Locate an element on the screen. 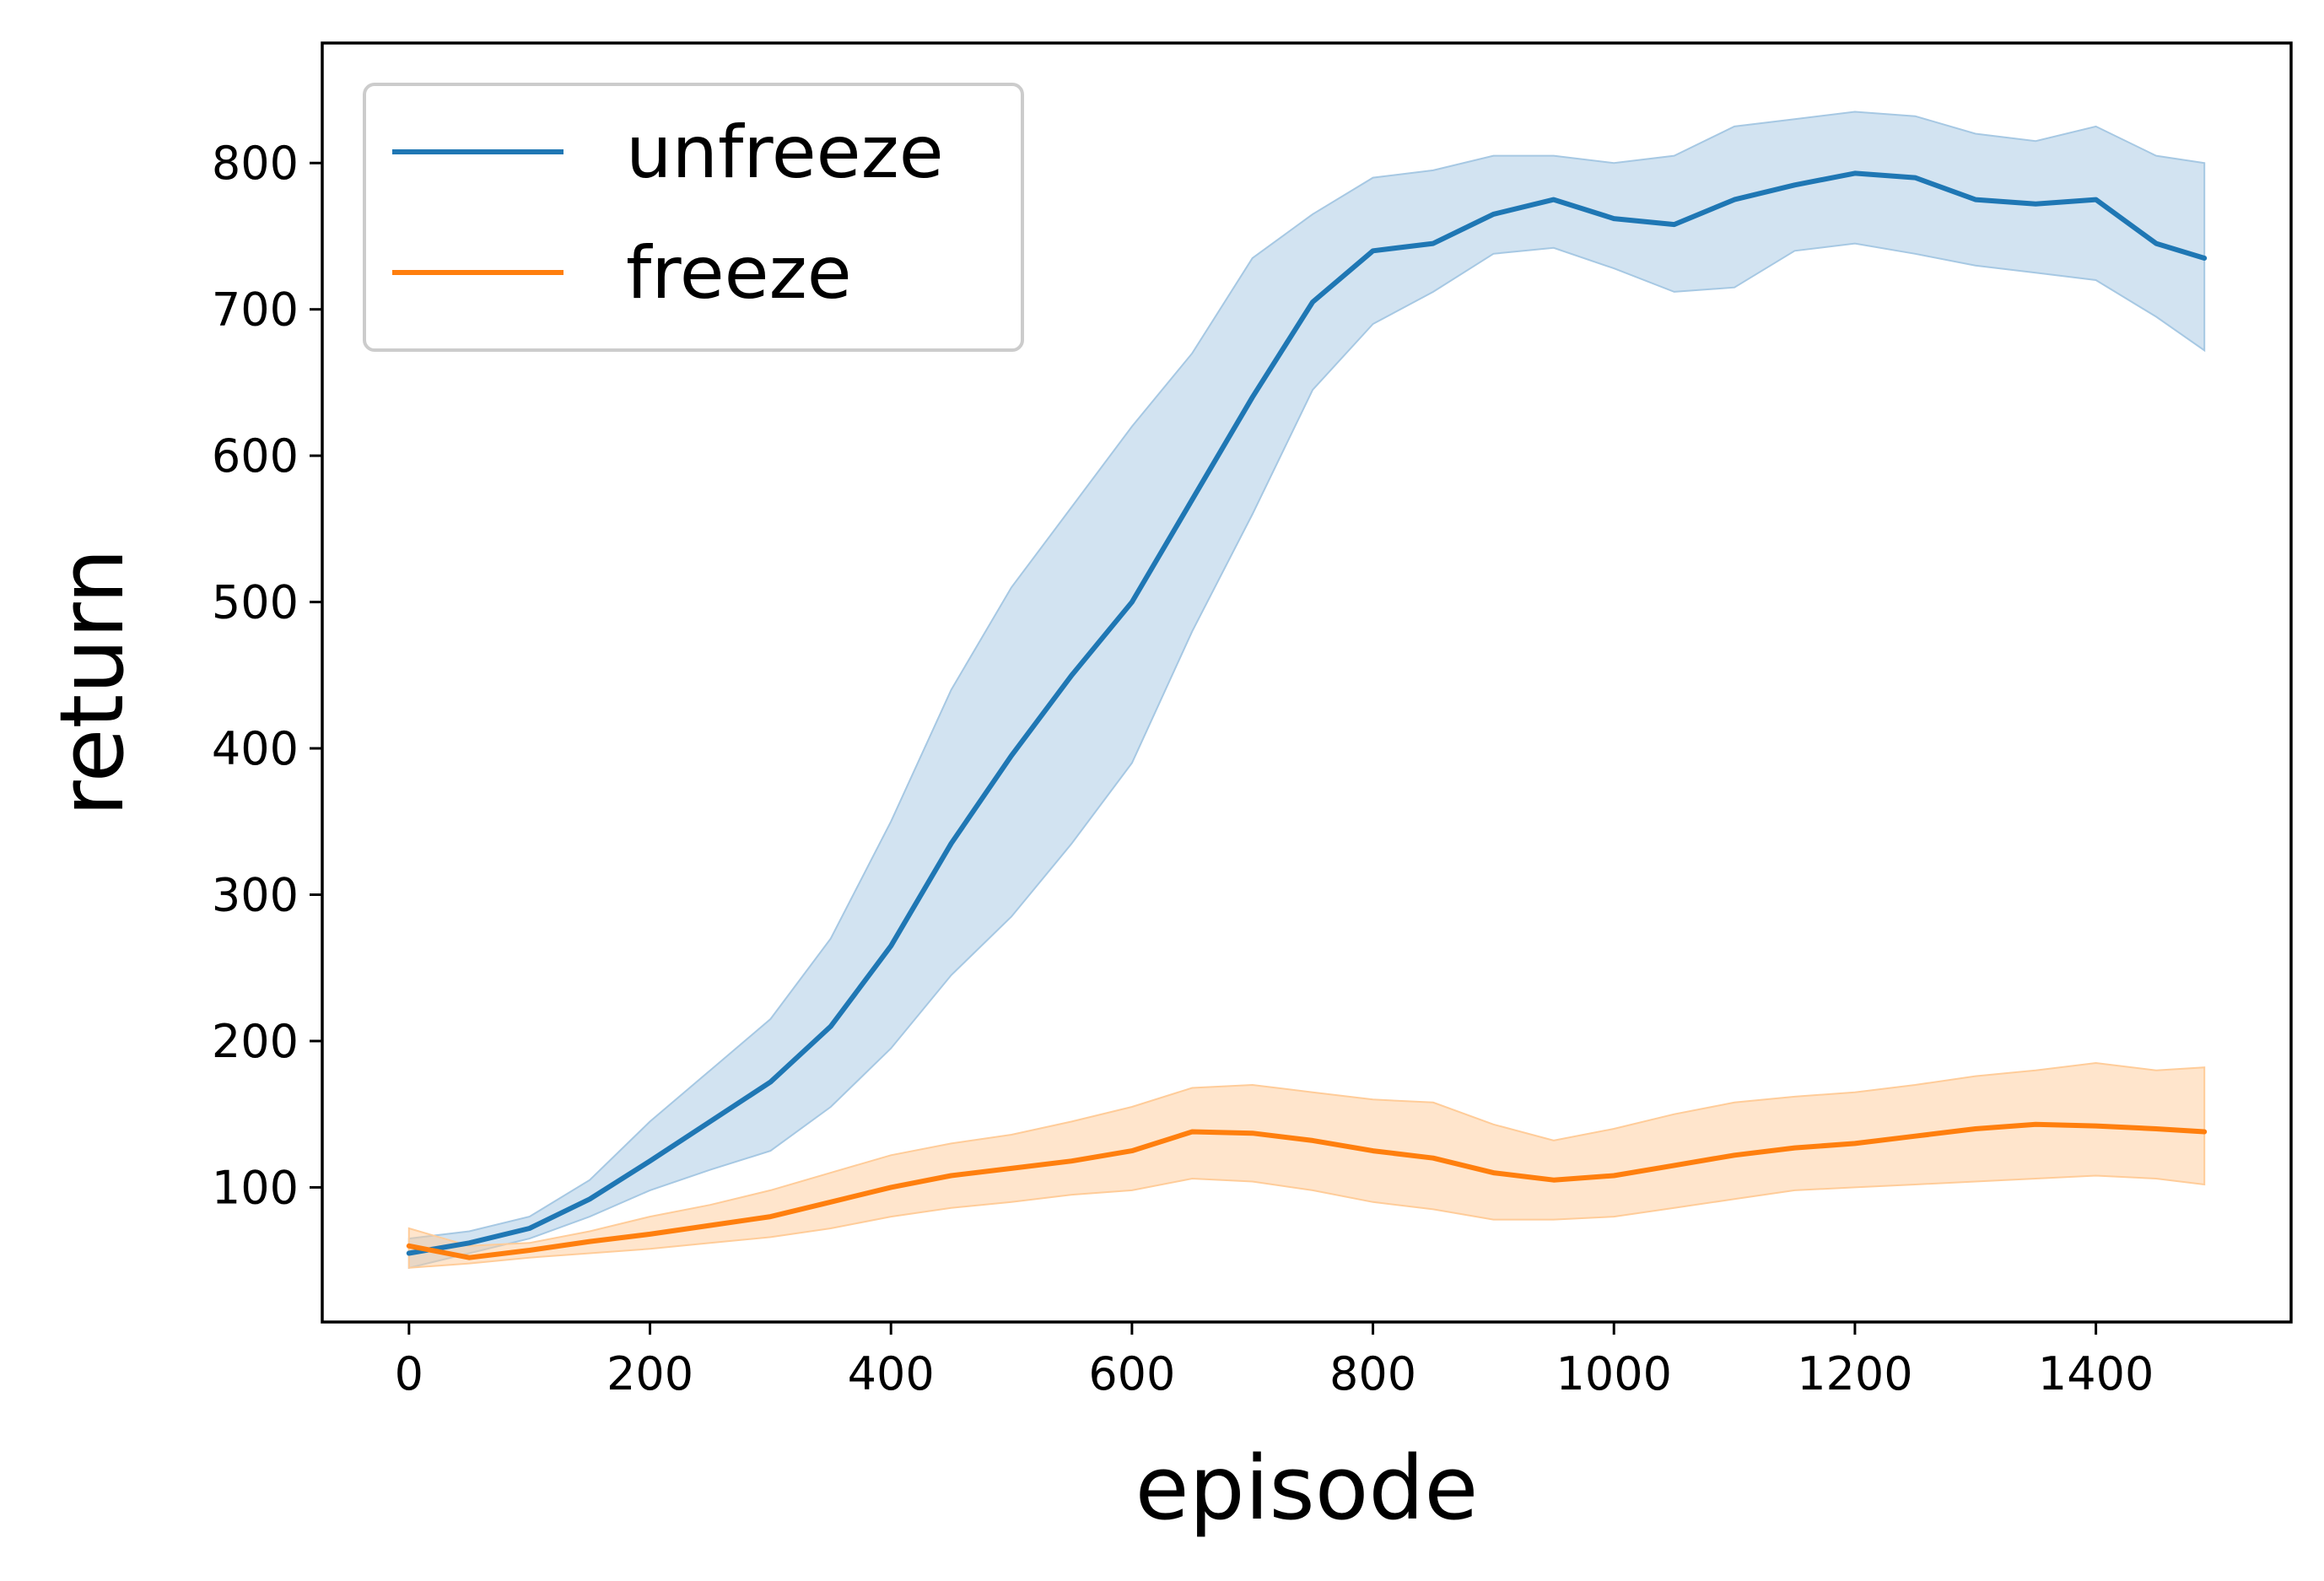 The image size is (2324, 1581). band-freeze is located at coordinates (1306, 1165).